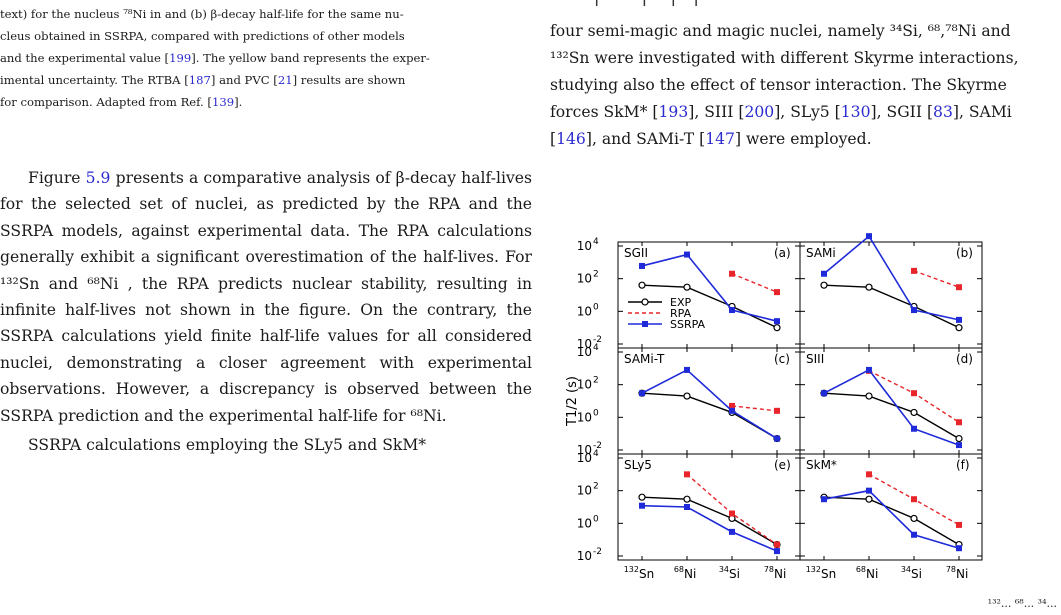 The height and width of the screenshot is (615, 1061). What do you see at coordinates (644, 359) in the screenshot?
I see `panel-name: SAMi-T` at bounding box center [644, 359].